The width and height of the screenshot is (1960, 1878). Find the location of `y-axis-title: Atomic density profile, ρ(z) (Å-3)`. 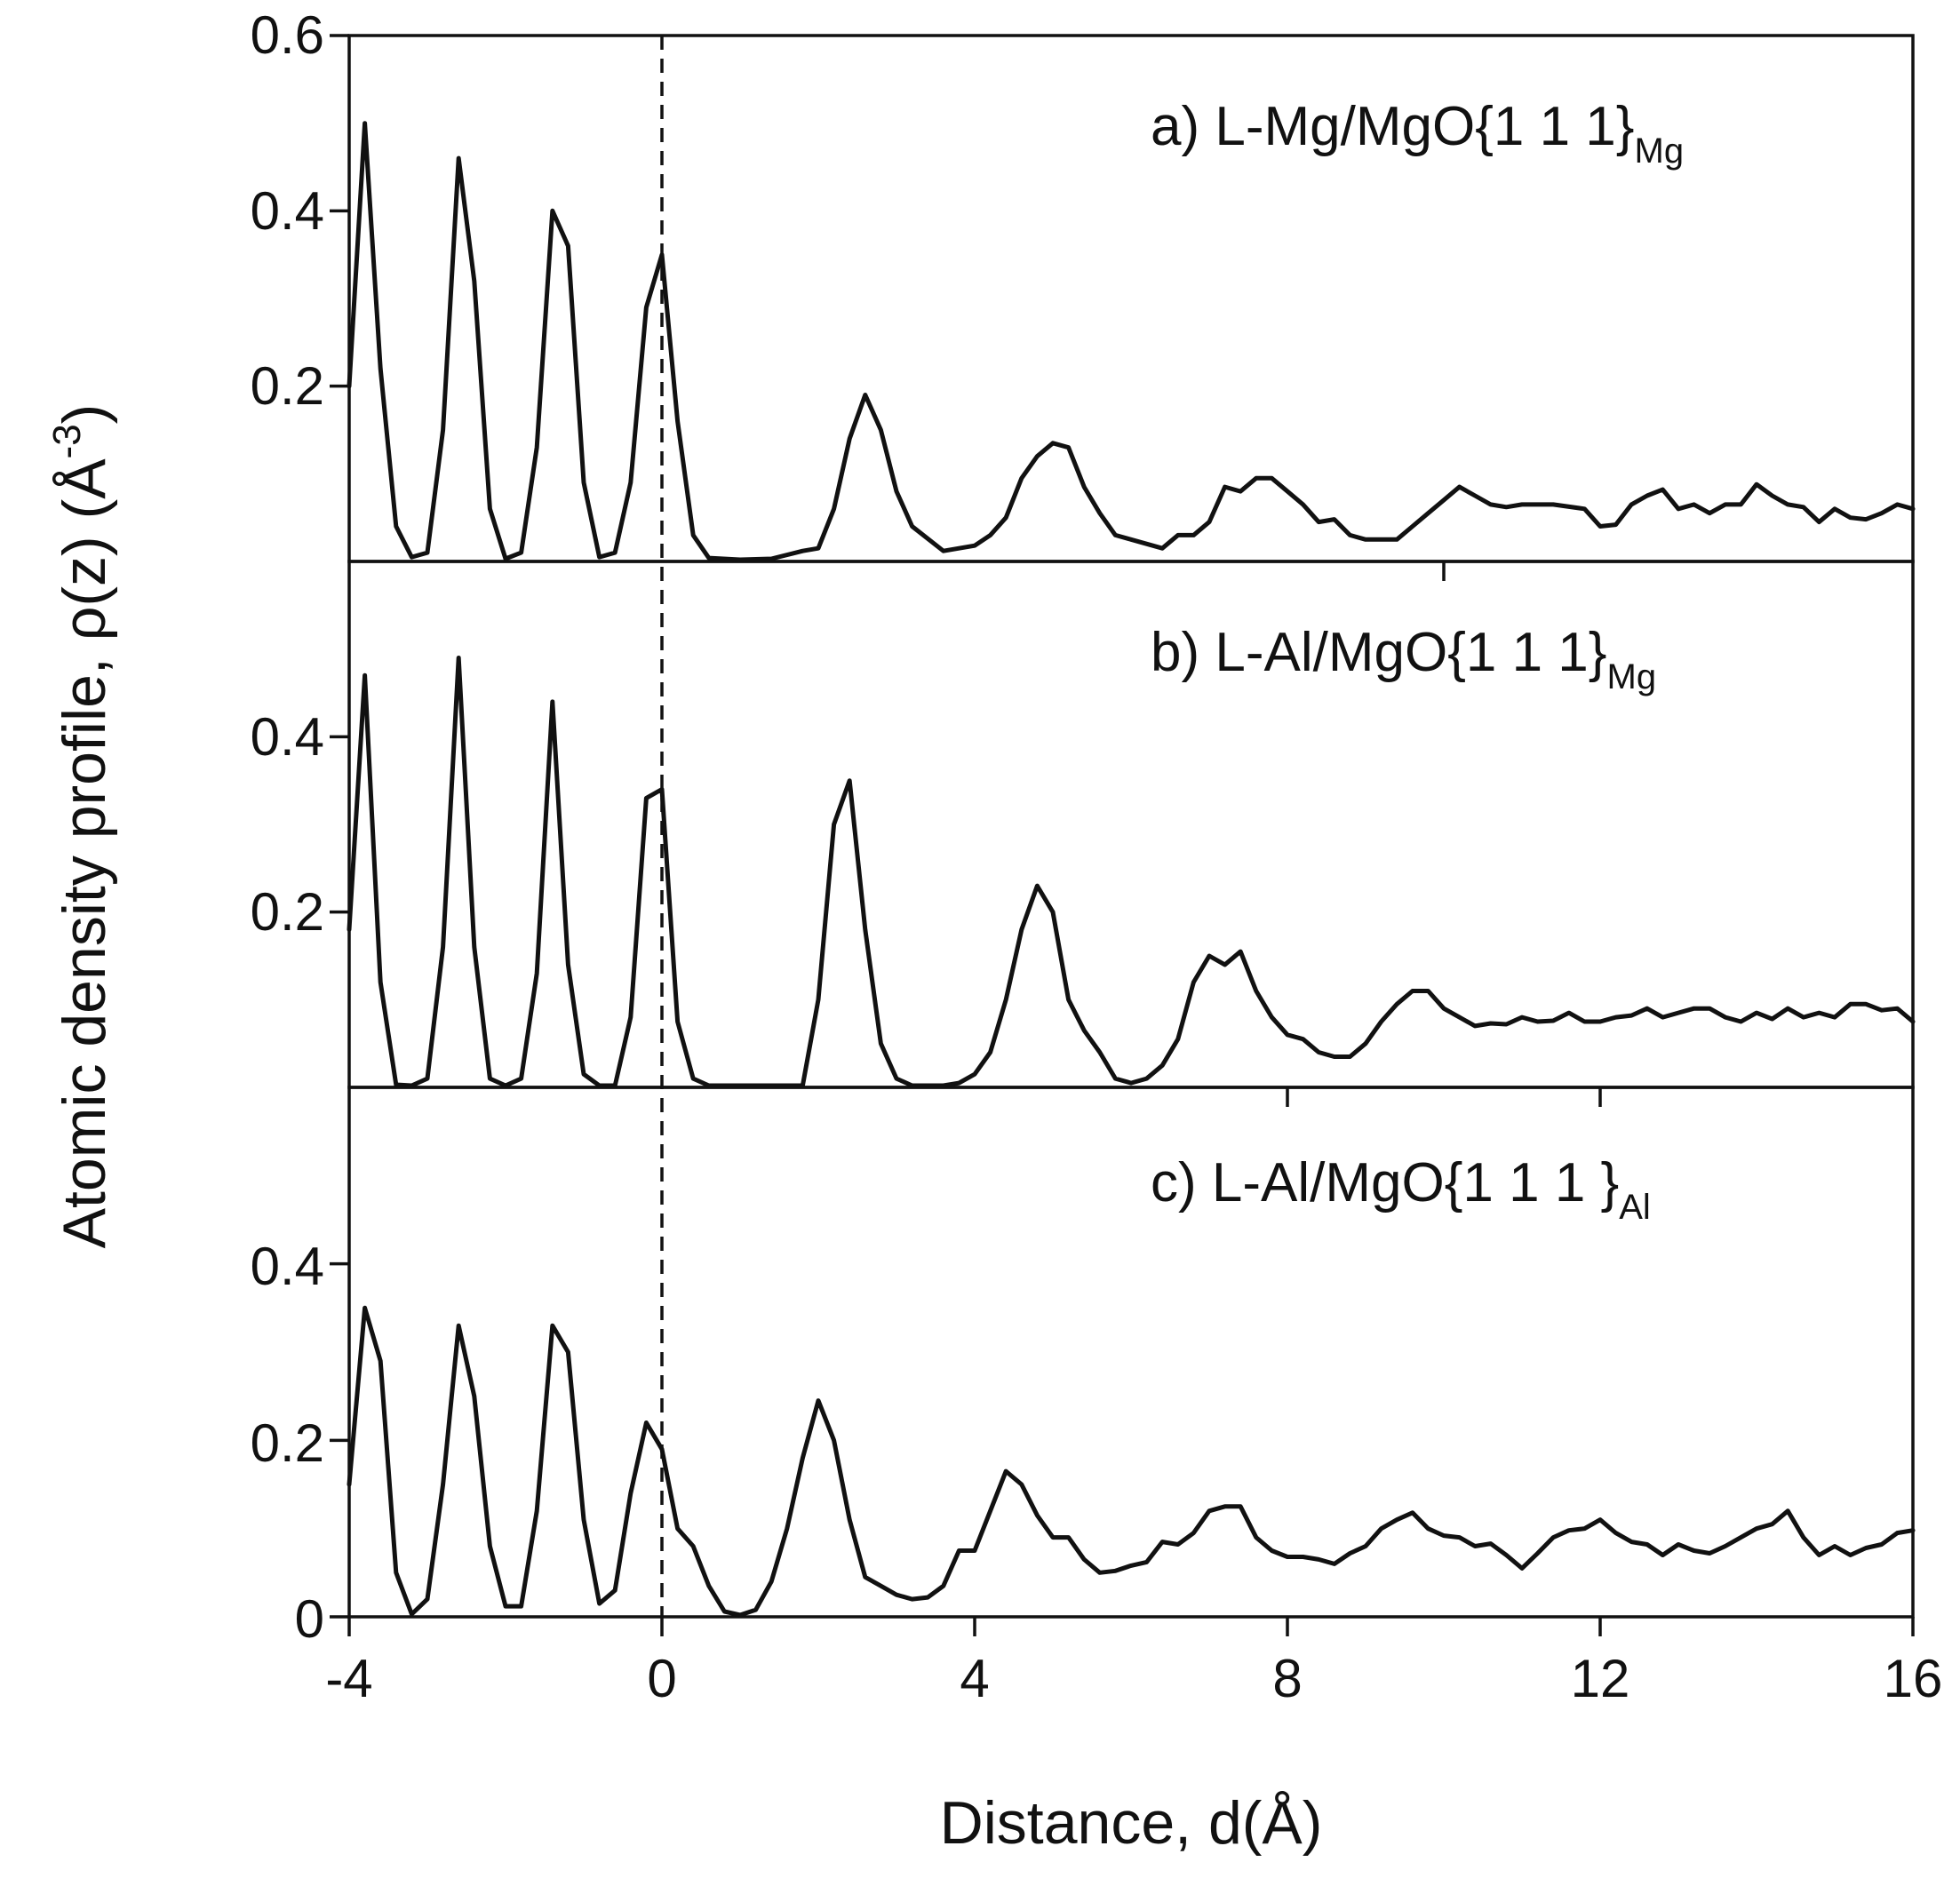

y-axis-title: Atomic density profile, ρ(z) (Å-3) is located at coordinates (81, 826).